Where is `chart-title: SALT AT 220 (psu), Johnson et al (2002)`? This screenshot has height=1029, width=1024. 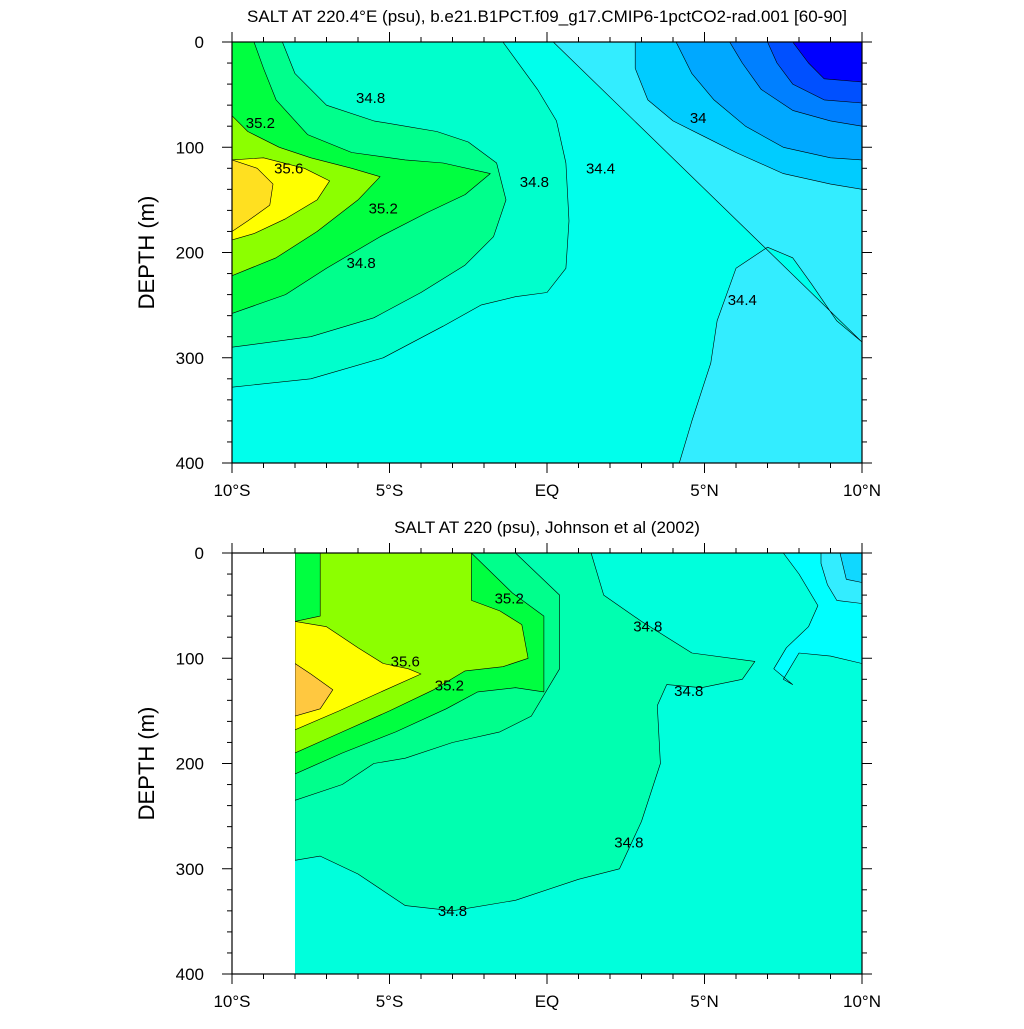 chart-title: SALT AT 220 (psu), Johnson et al (2002) is located at coordinates (547, 527).